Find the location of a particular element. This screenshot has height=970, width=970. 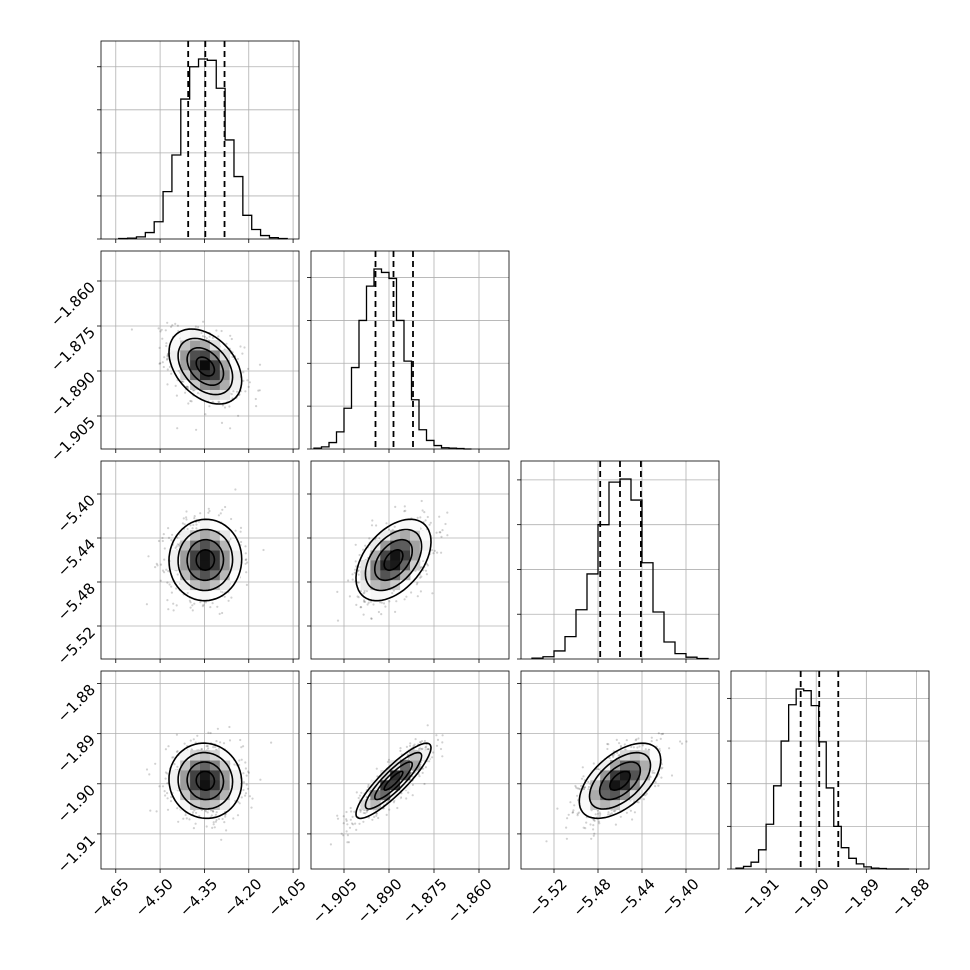

contour-1-sigma is located at coordinates (205, 560).